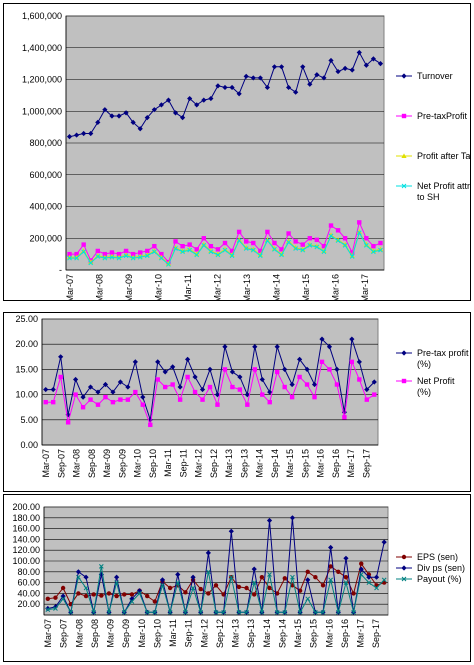  Describe the element at coordinates (28, 604) in the screenshot. I see `y-tick-label: 20.00` at that location.